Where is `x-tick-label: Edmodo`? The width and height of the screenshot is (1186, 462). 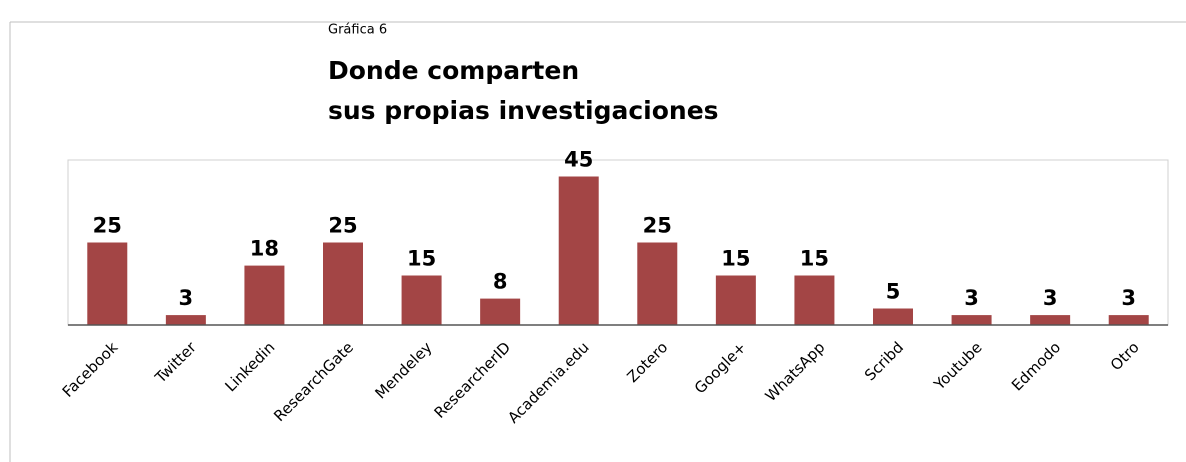 x-tick-label: Edmodo is located at coordinates (1036, 366).